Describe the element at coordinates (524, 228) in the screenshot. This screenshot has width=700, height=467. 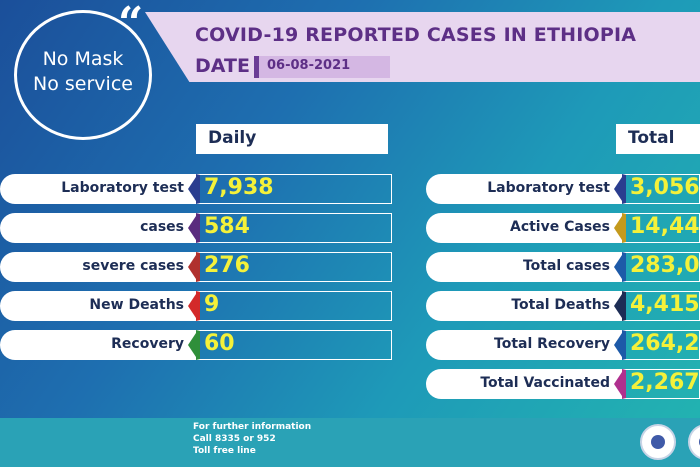
I see `total-row-label: Active Cases` at that location.